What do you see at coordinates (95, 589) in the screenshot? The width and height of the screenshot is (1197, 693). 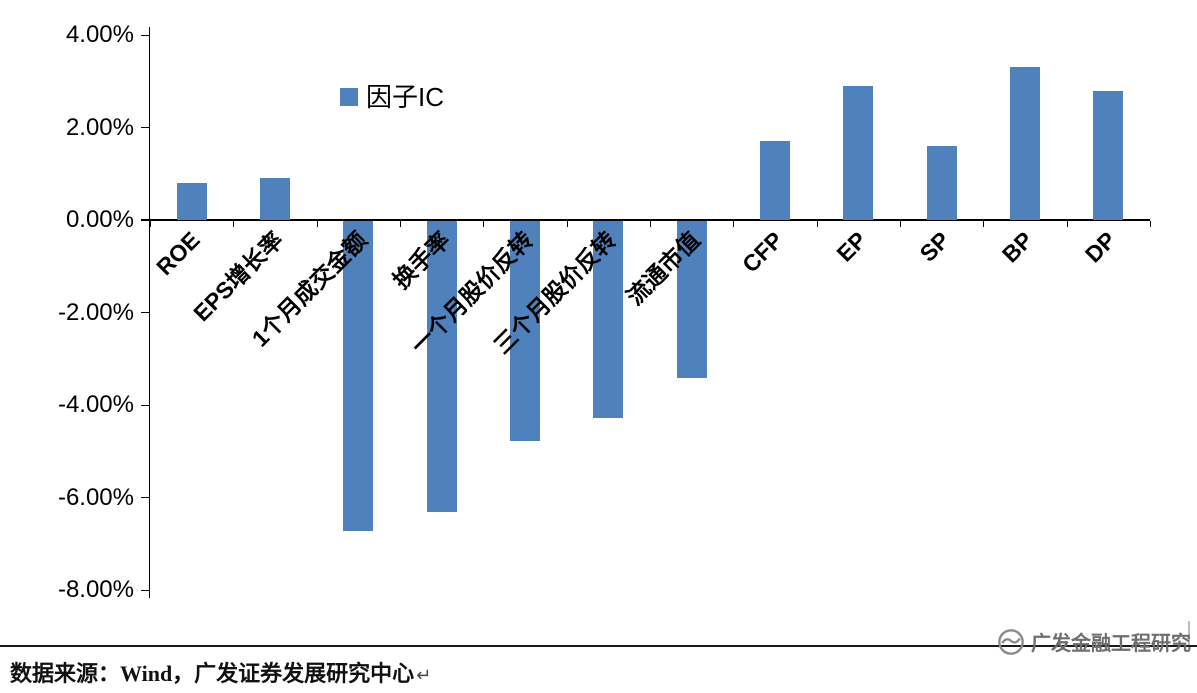 I see `y-axis-tick-label: -8.00%` at bounding box center [95, 589].